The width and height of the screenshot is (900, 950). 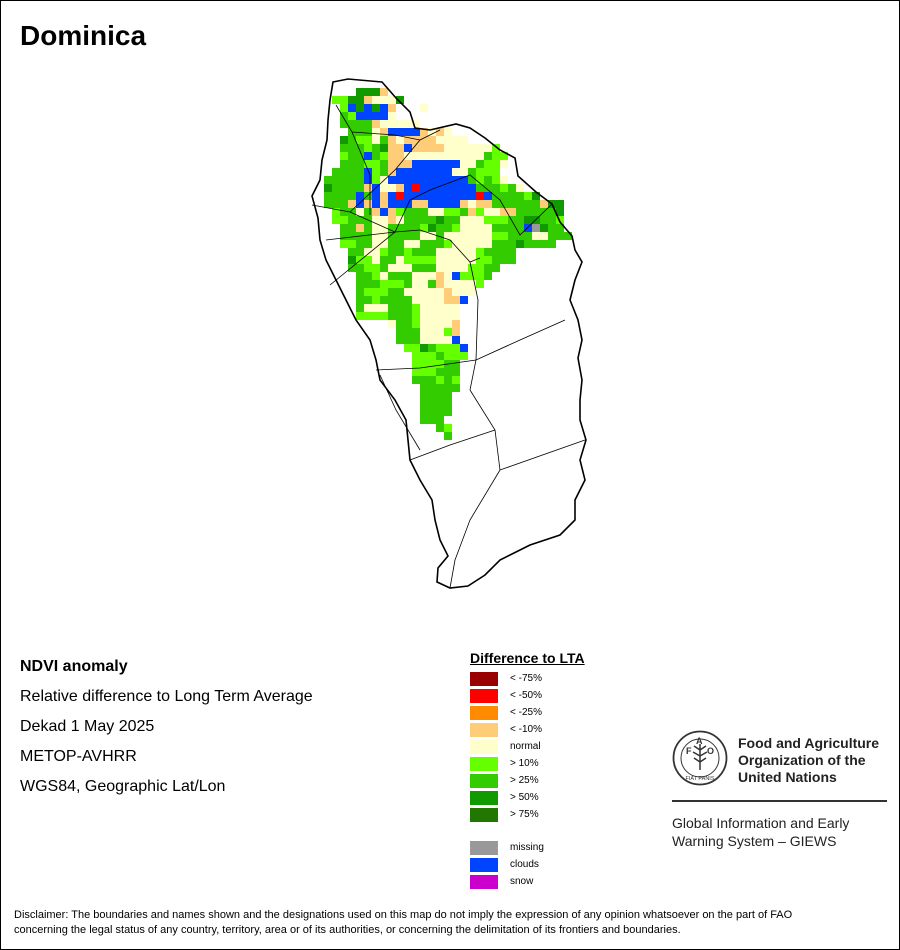 What do you see at coordinates (526, 729) in the screenshot?
I see `legend-label: < -10%` at bounding box center [526, 729].